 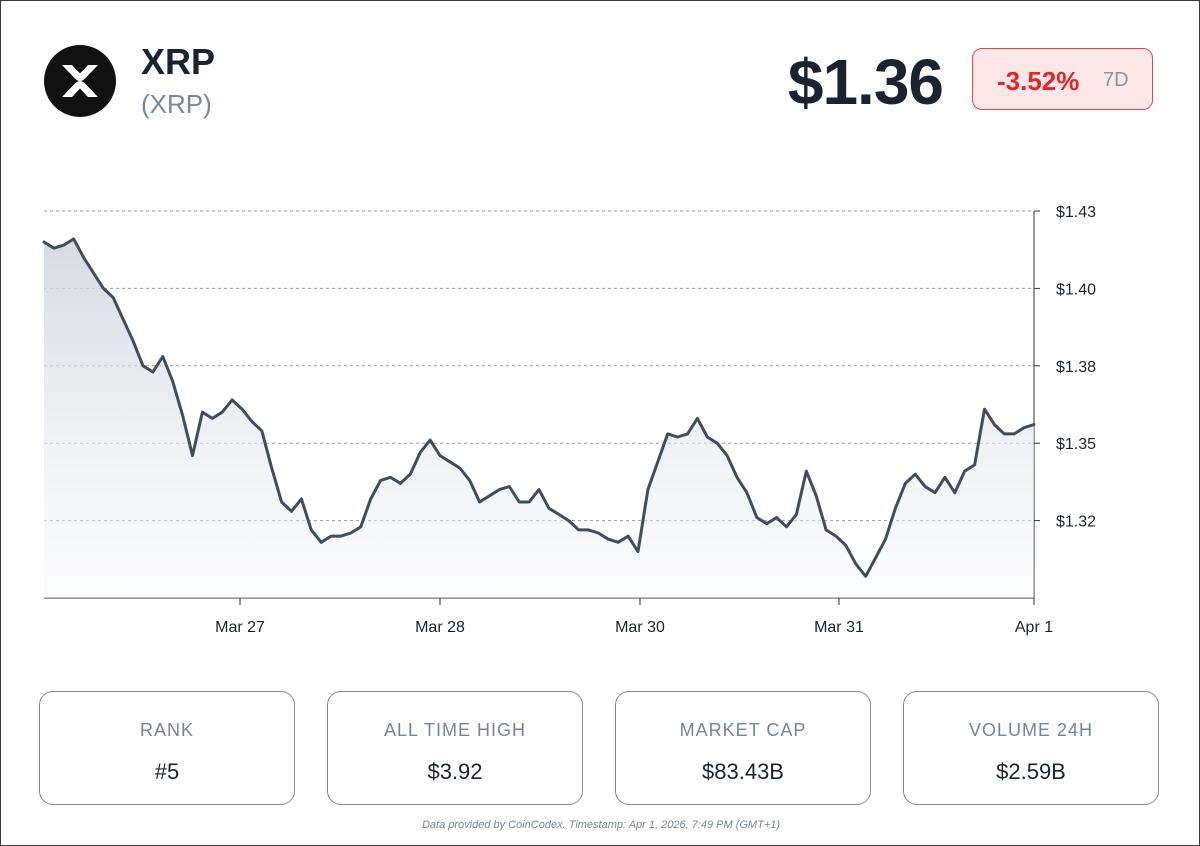 What do you see at coordinates (743, 730) in the screenshot?
I see `stat-market-cap-label: MARKET CAP` at bounding box center [743, 730].